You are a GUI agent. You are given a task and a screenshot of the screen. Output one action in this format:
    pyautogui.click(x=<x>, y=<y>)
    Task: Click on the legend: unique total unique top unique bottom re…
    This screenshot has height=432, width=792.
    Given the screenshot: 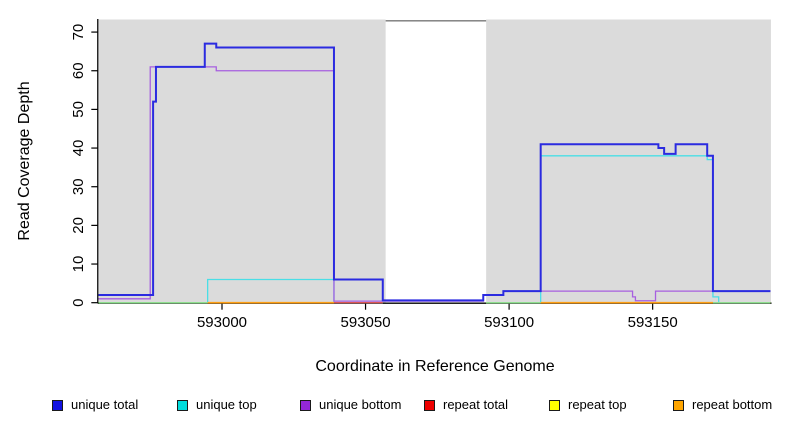 What is the action you would take?
    pyautogui.click(x=396, y=407)
    